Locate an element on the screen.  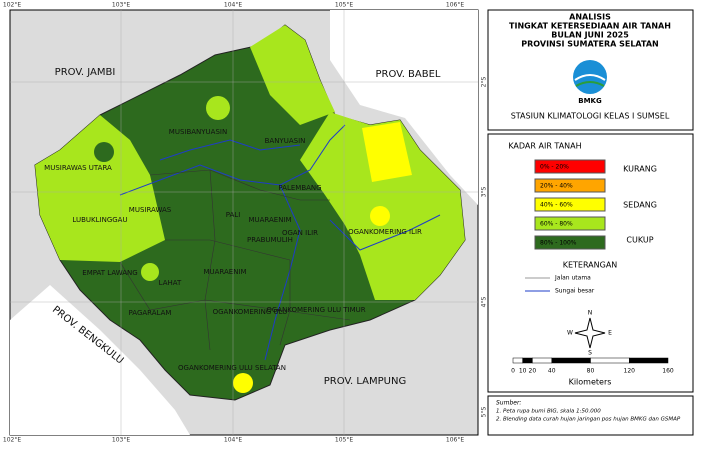
graticule-label: 3°S is located at coordinates (484, 192).